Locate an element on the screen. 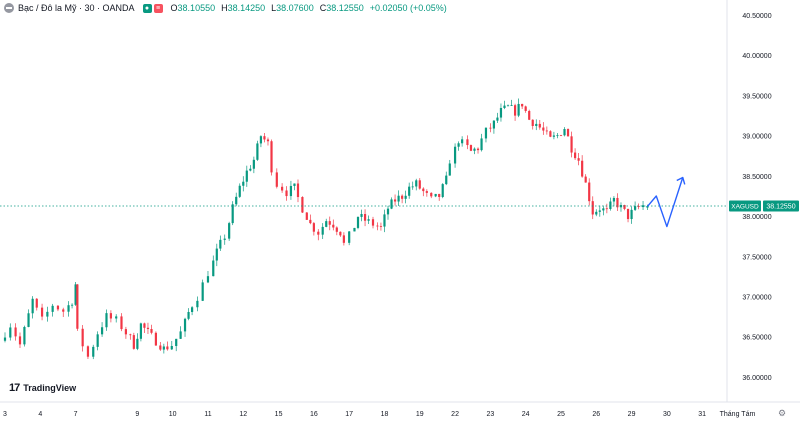 The height and width of the screenshot is (423, 800). symbol-tag-label: XAGUSD is located at coordinates (745, 207).